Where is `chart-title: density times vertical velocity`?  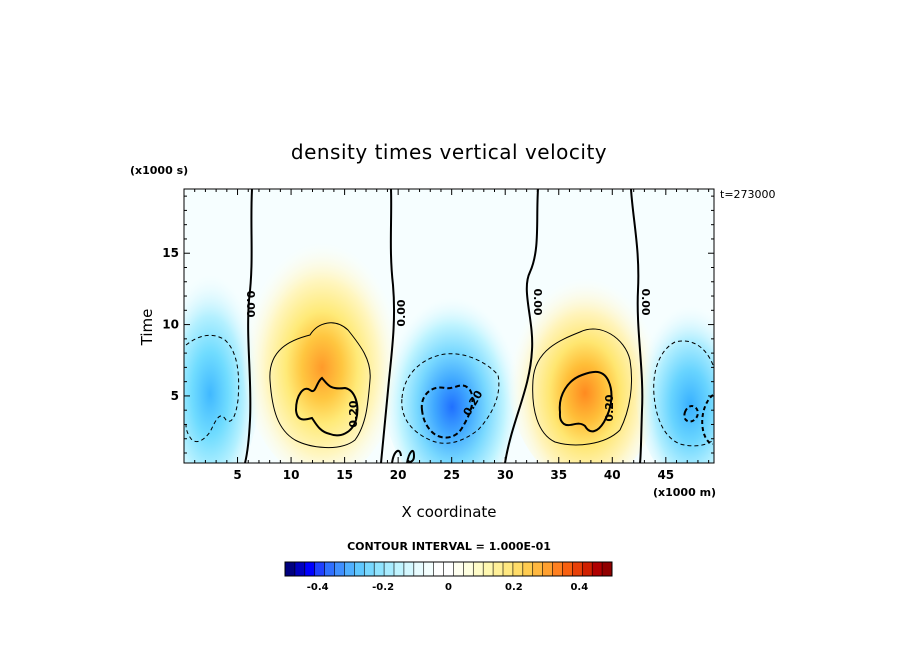
chart-title: density times vertical velocity is located at coordinates (449, 152).